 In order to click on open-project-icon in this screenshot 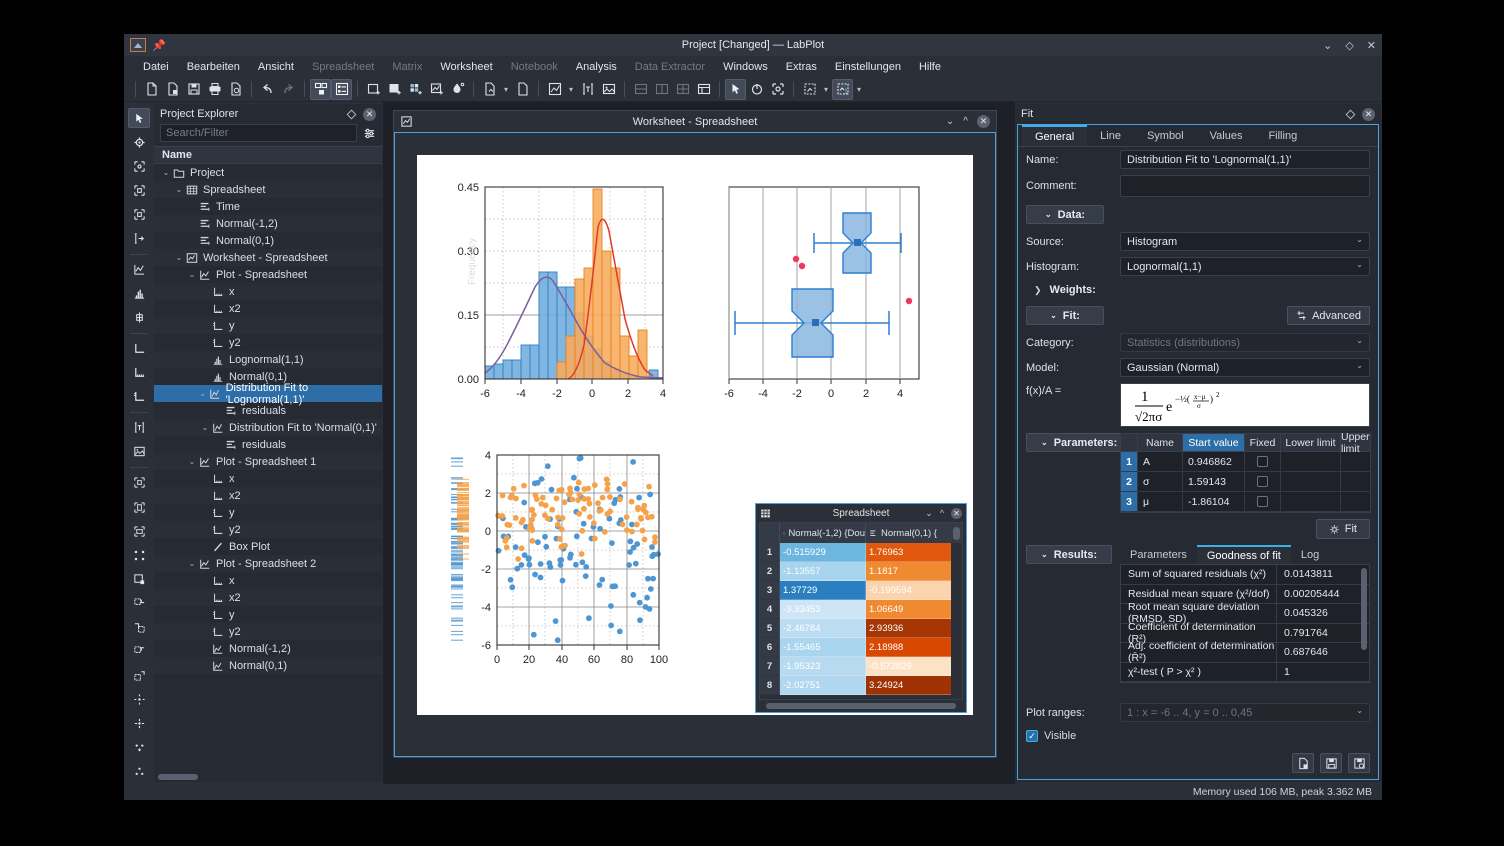, I will do `click(172, 89)`.